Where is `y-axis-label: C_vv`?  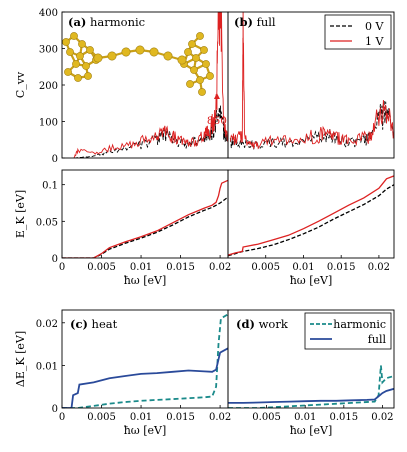
y-axis-label: C_vv is located at coordinates (20, 84).